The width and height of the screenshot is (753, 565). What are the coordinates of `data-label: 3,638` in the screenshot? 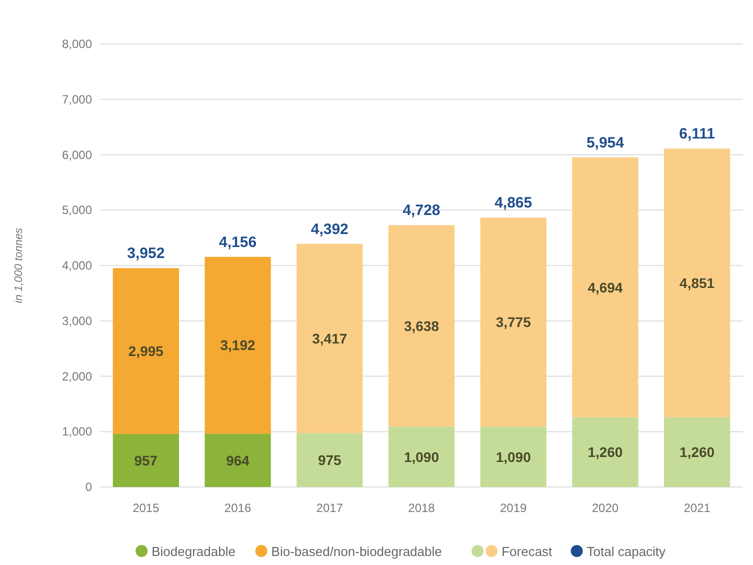 It's located at (422, 326).